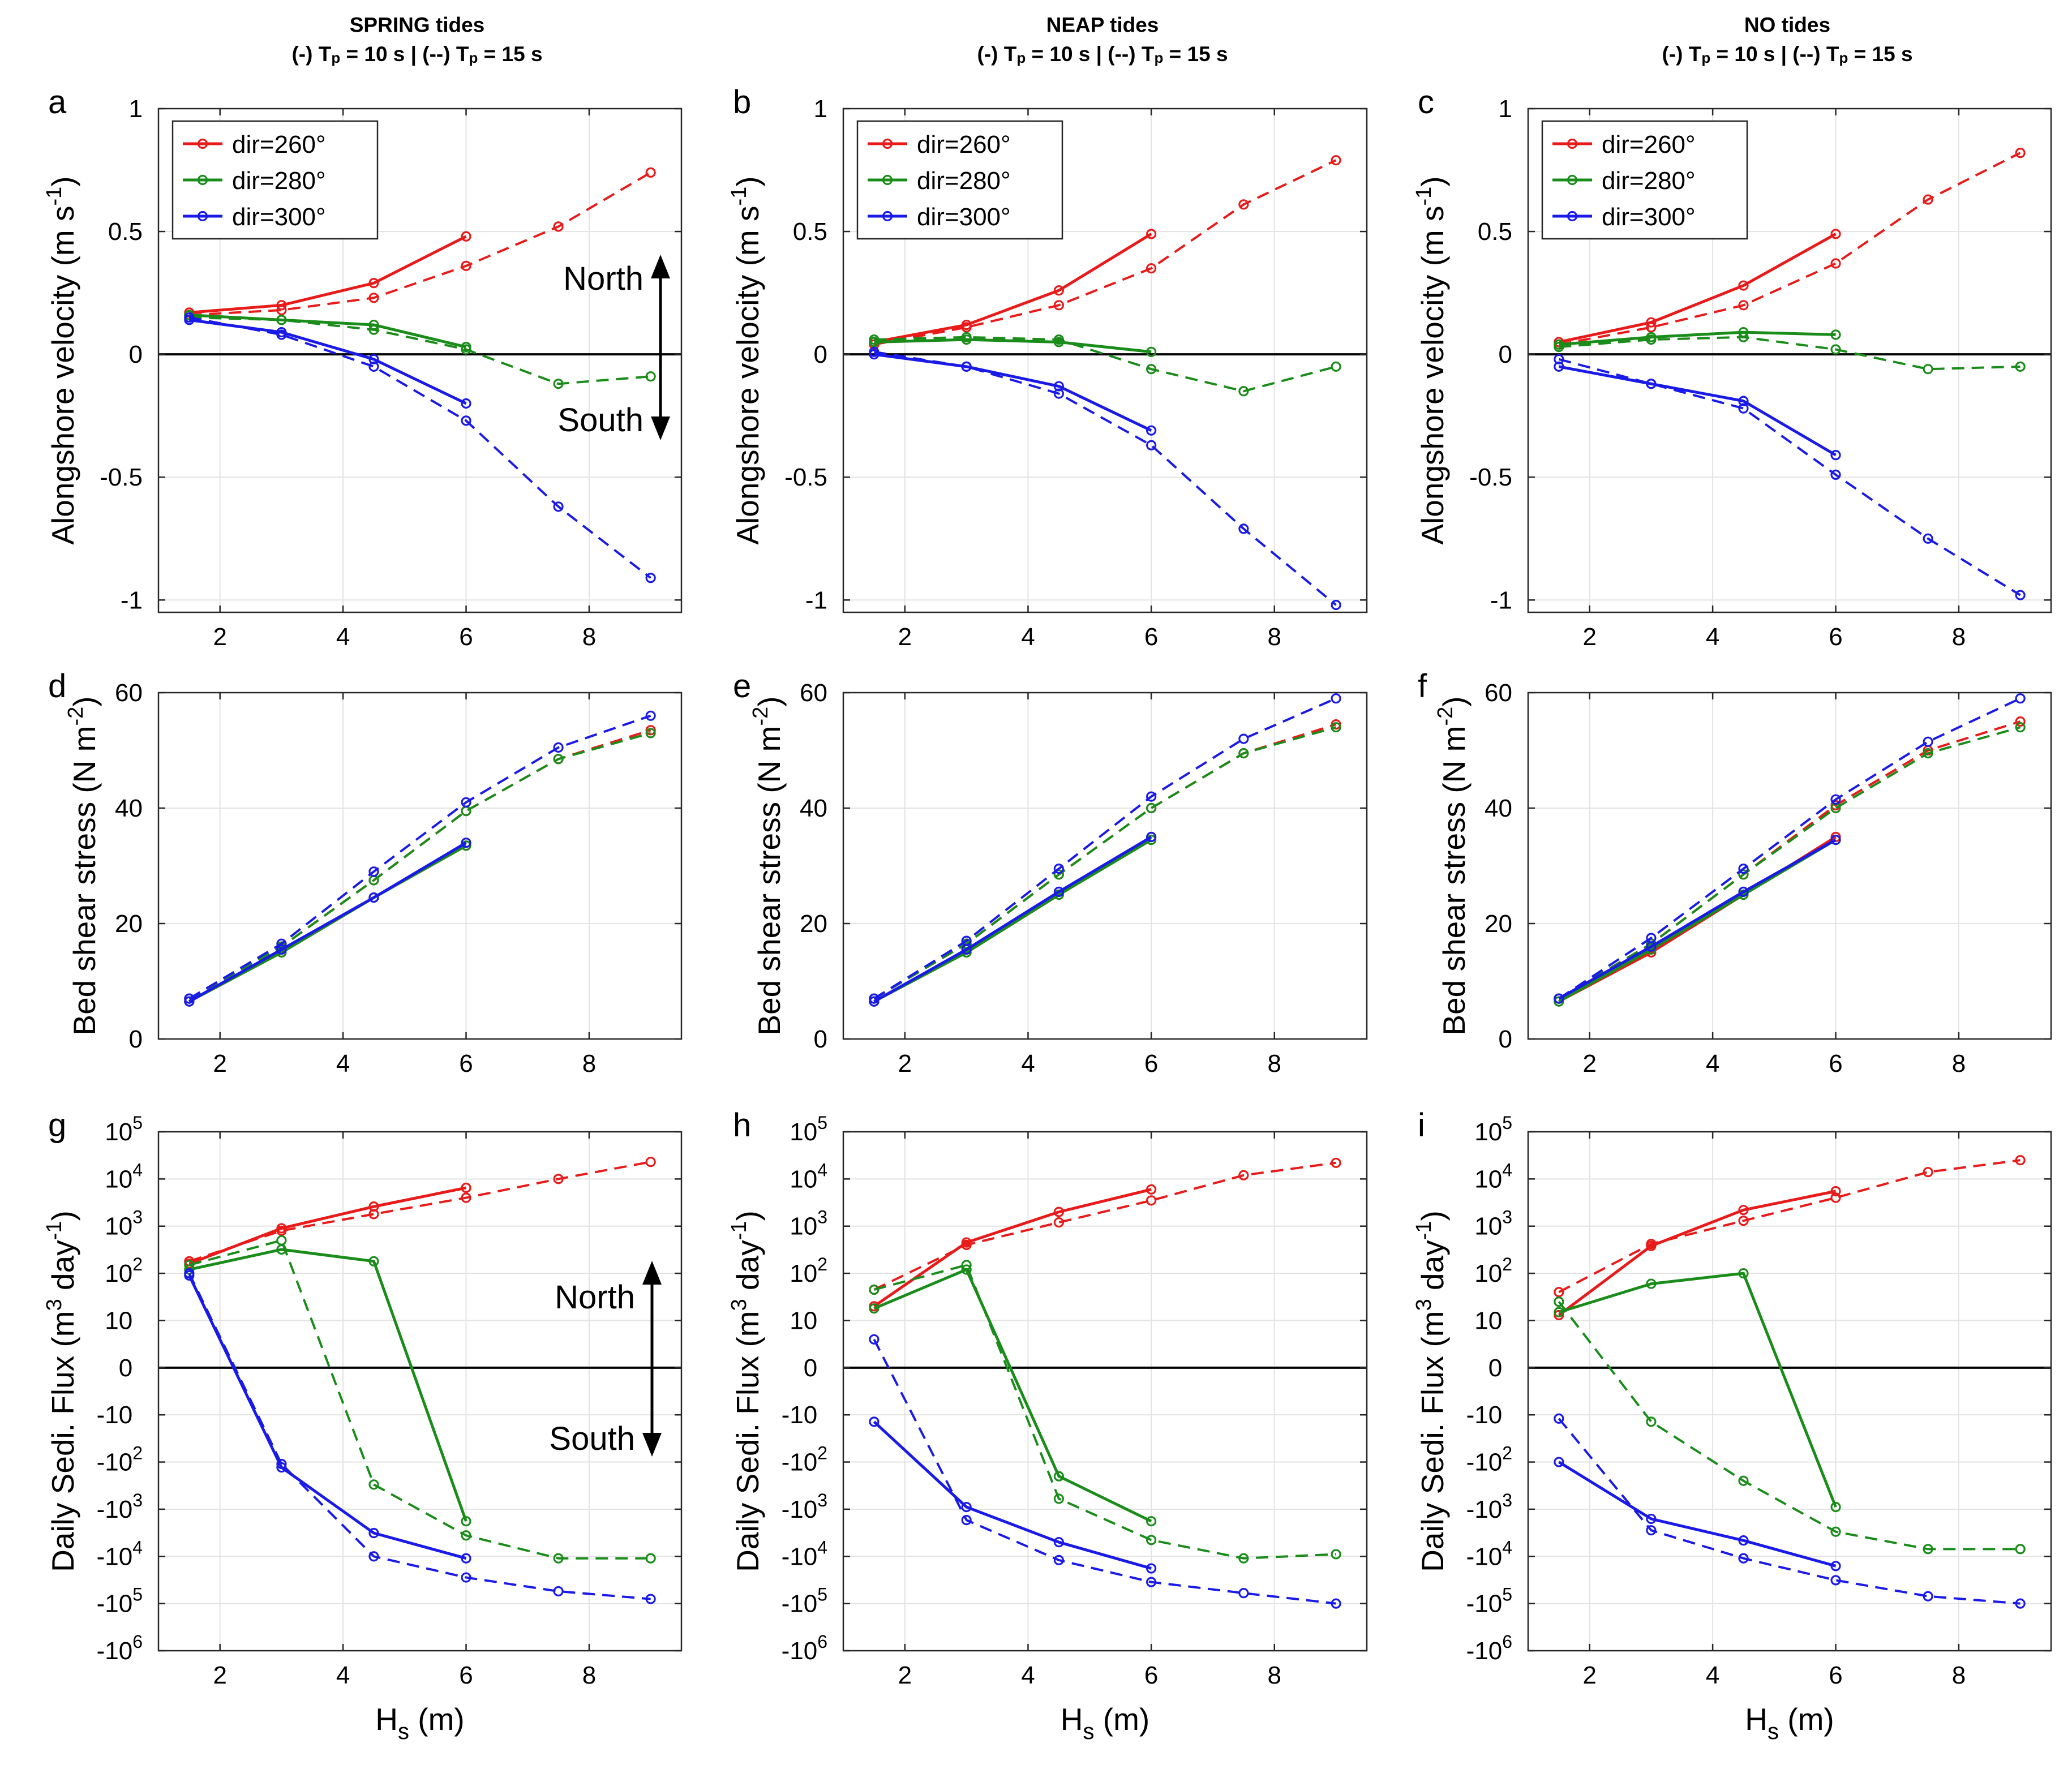 This screenshot has width=2072, height=1769. I want to click on legend-label: dir=300°, so click(279, 217).